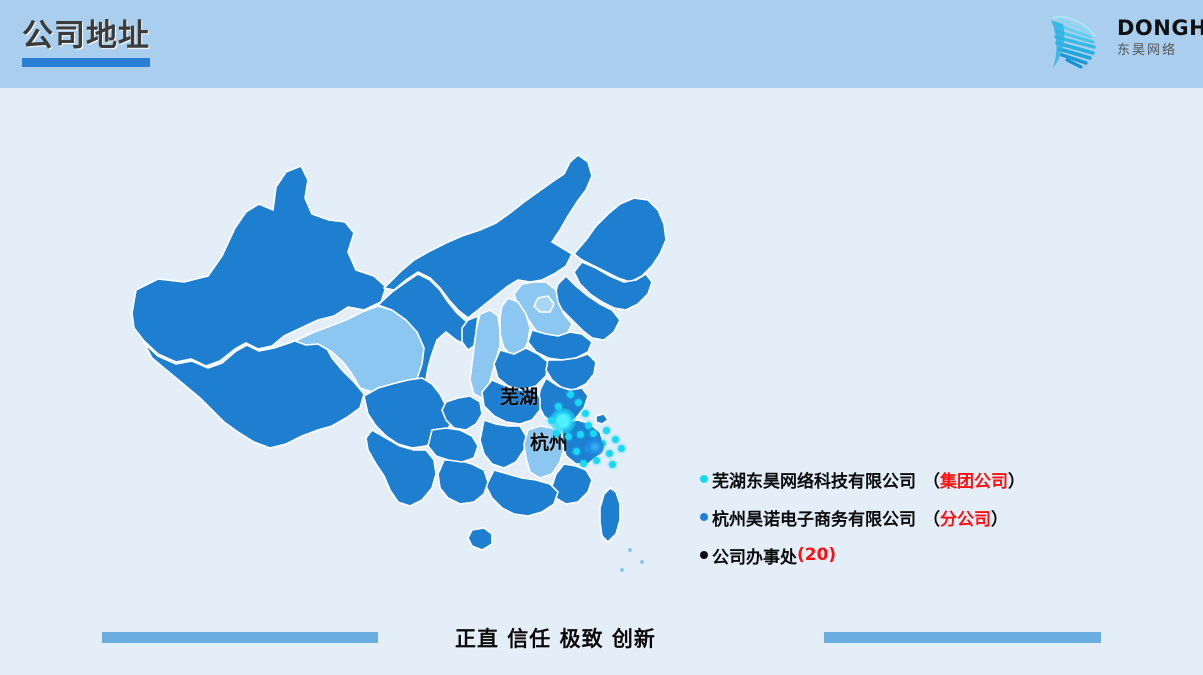 This screenshot has height=675, width=1203. What do you see at coordinates (1160, 28) in the screenshot?
I see `logo-name: DONGHAO` at bounding box center [1160, 28].